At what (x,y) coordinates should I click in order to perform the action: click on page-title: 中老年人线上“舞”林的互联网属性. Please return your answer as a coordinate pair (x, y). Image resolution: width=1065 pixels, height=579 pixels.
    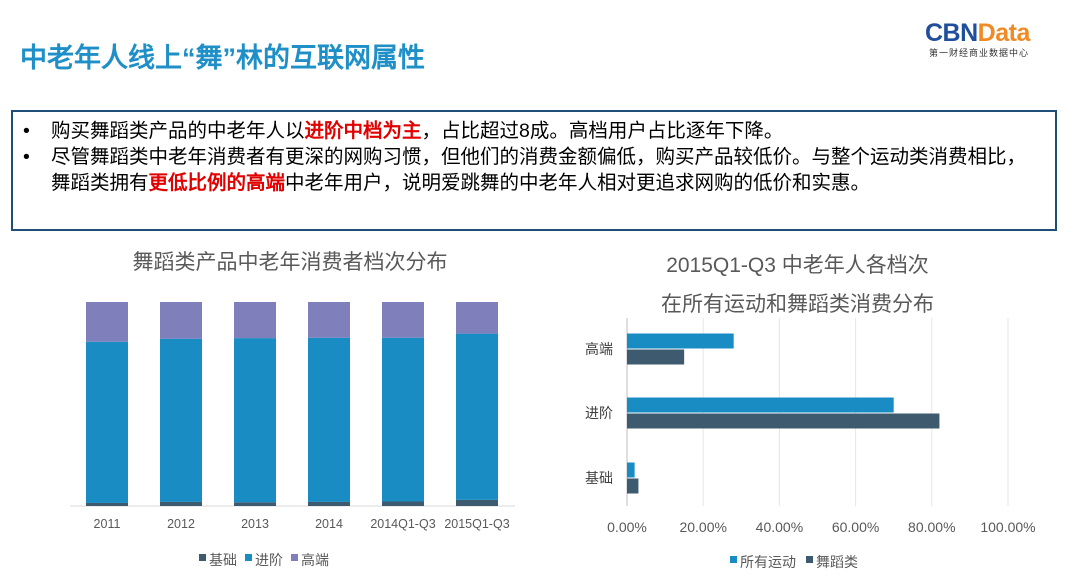
    Looking at the image, I should click on (222, 58).